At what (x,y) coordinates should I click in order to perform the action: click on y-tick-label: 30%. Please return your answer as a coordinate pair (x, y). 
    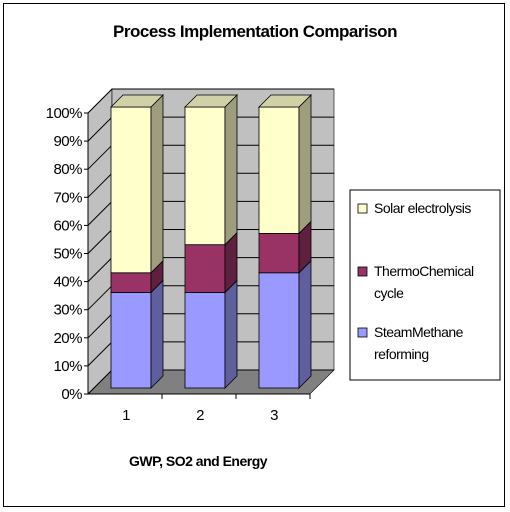
    Looking at the image, I should click on (67, 310).